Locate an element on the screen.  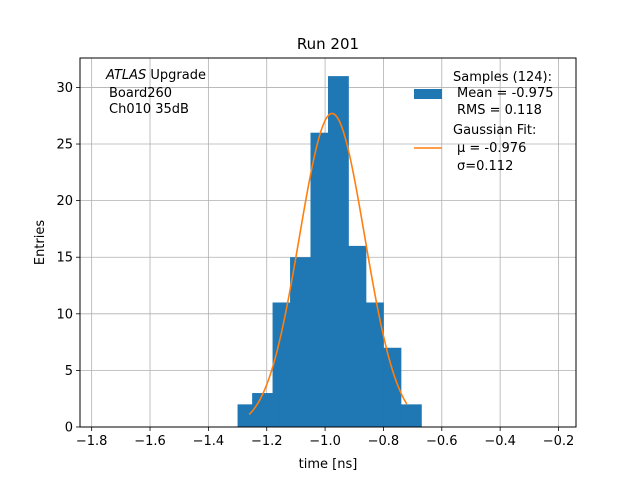
legend-samples-rms: RMS = 0.118 is located at coordinates (499, 110).